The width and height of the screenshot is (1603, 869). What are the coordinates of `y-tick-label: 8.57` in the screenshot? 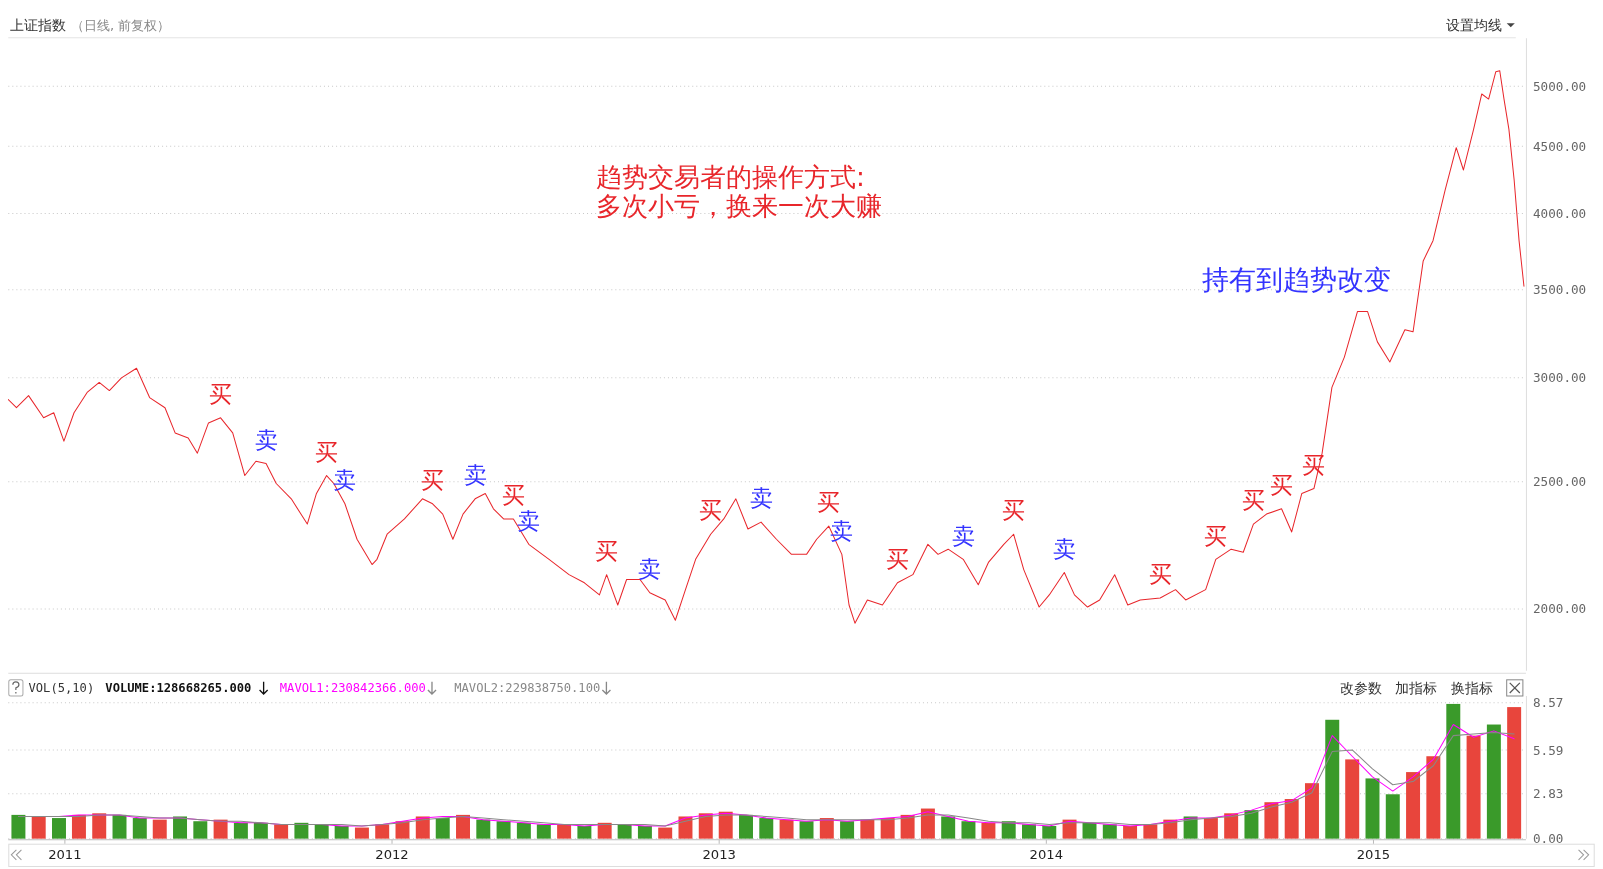 It's located at (1548, 703).